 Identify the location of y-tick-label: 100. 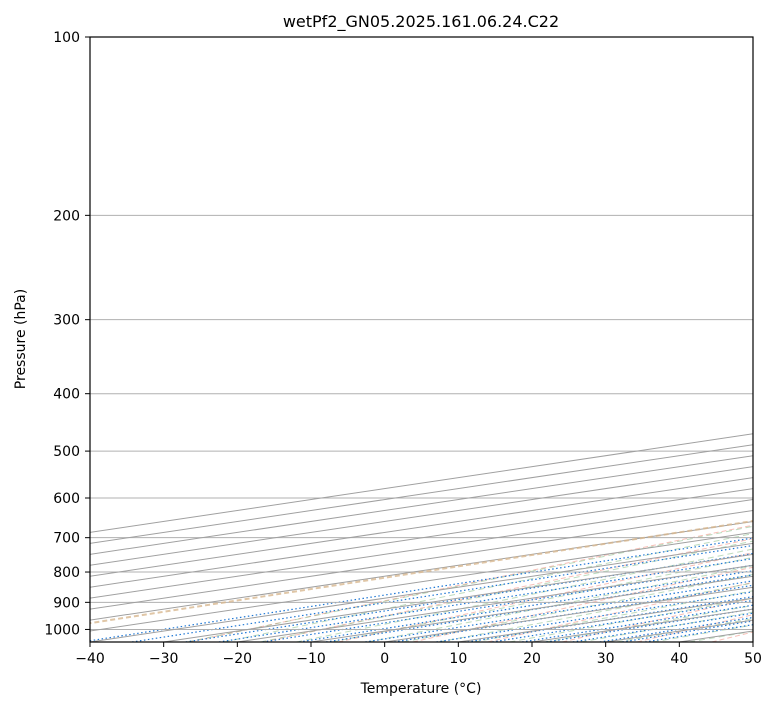
(66, 38).